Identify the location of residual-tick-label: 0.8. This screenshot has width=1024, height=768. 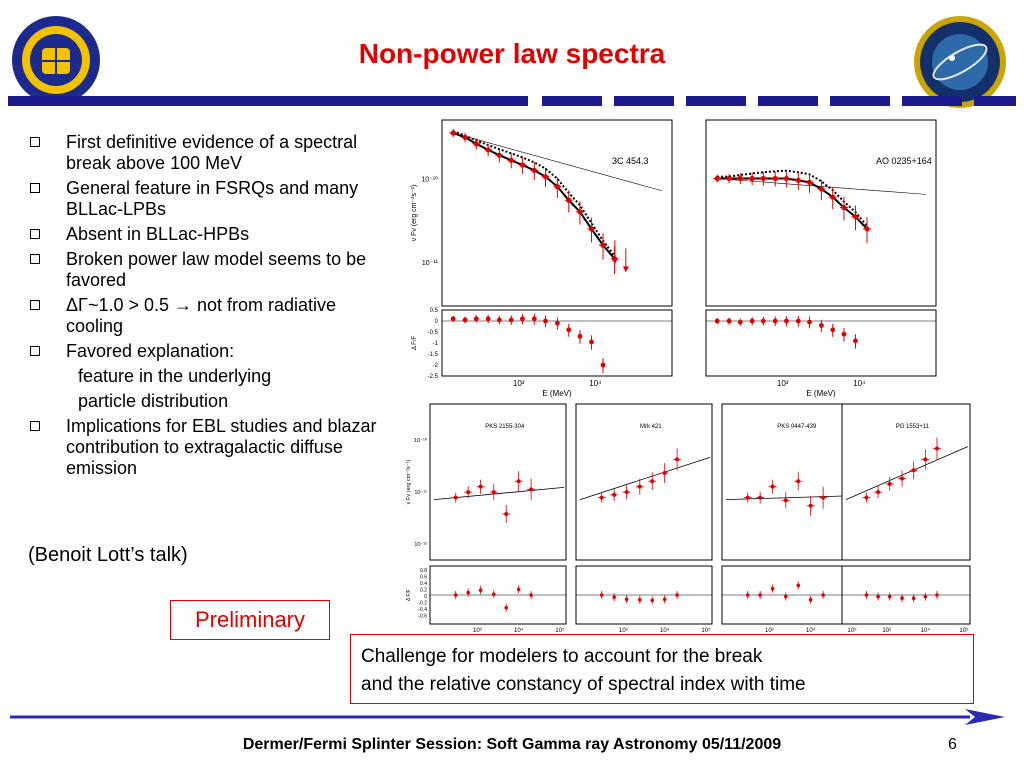
(423, 571).